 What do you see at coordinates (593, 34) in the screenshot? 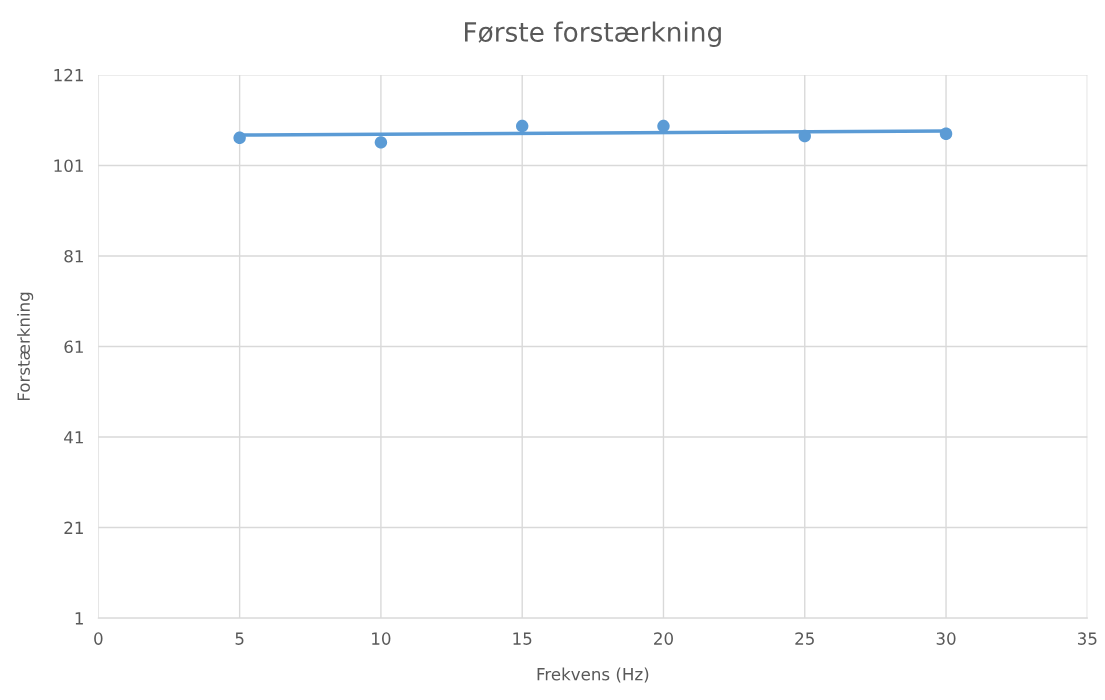
I see `chart-title: Første forstærkning` at bounding box center [593, 34].